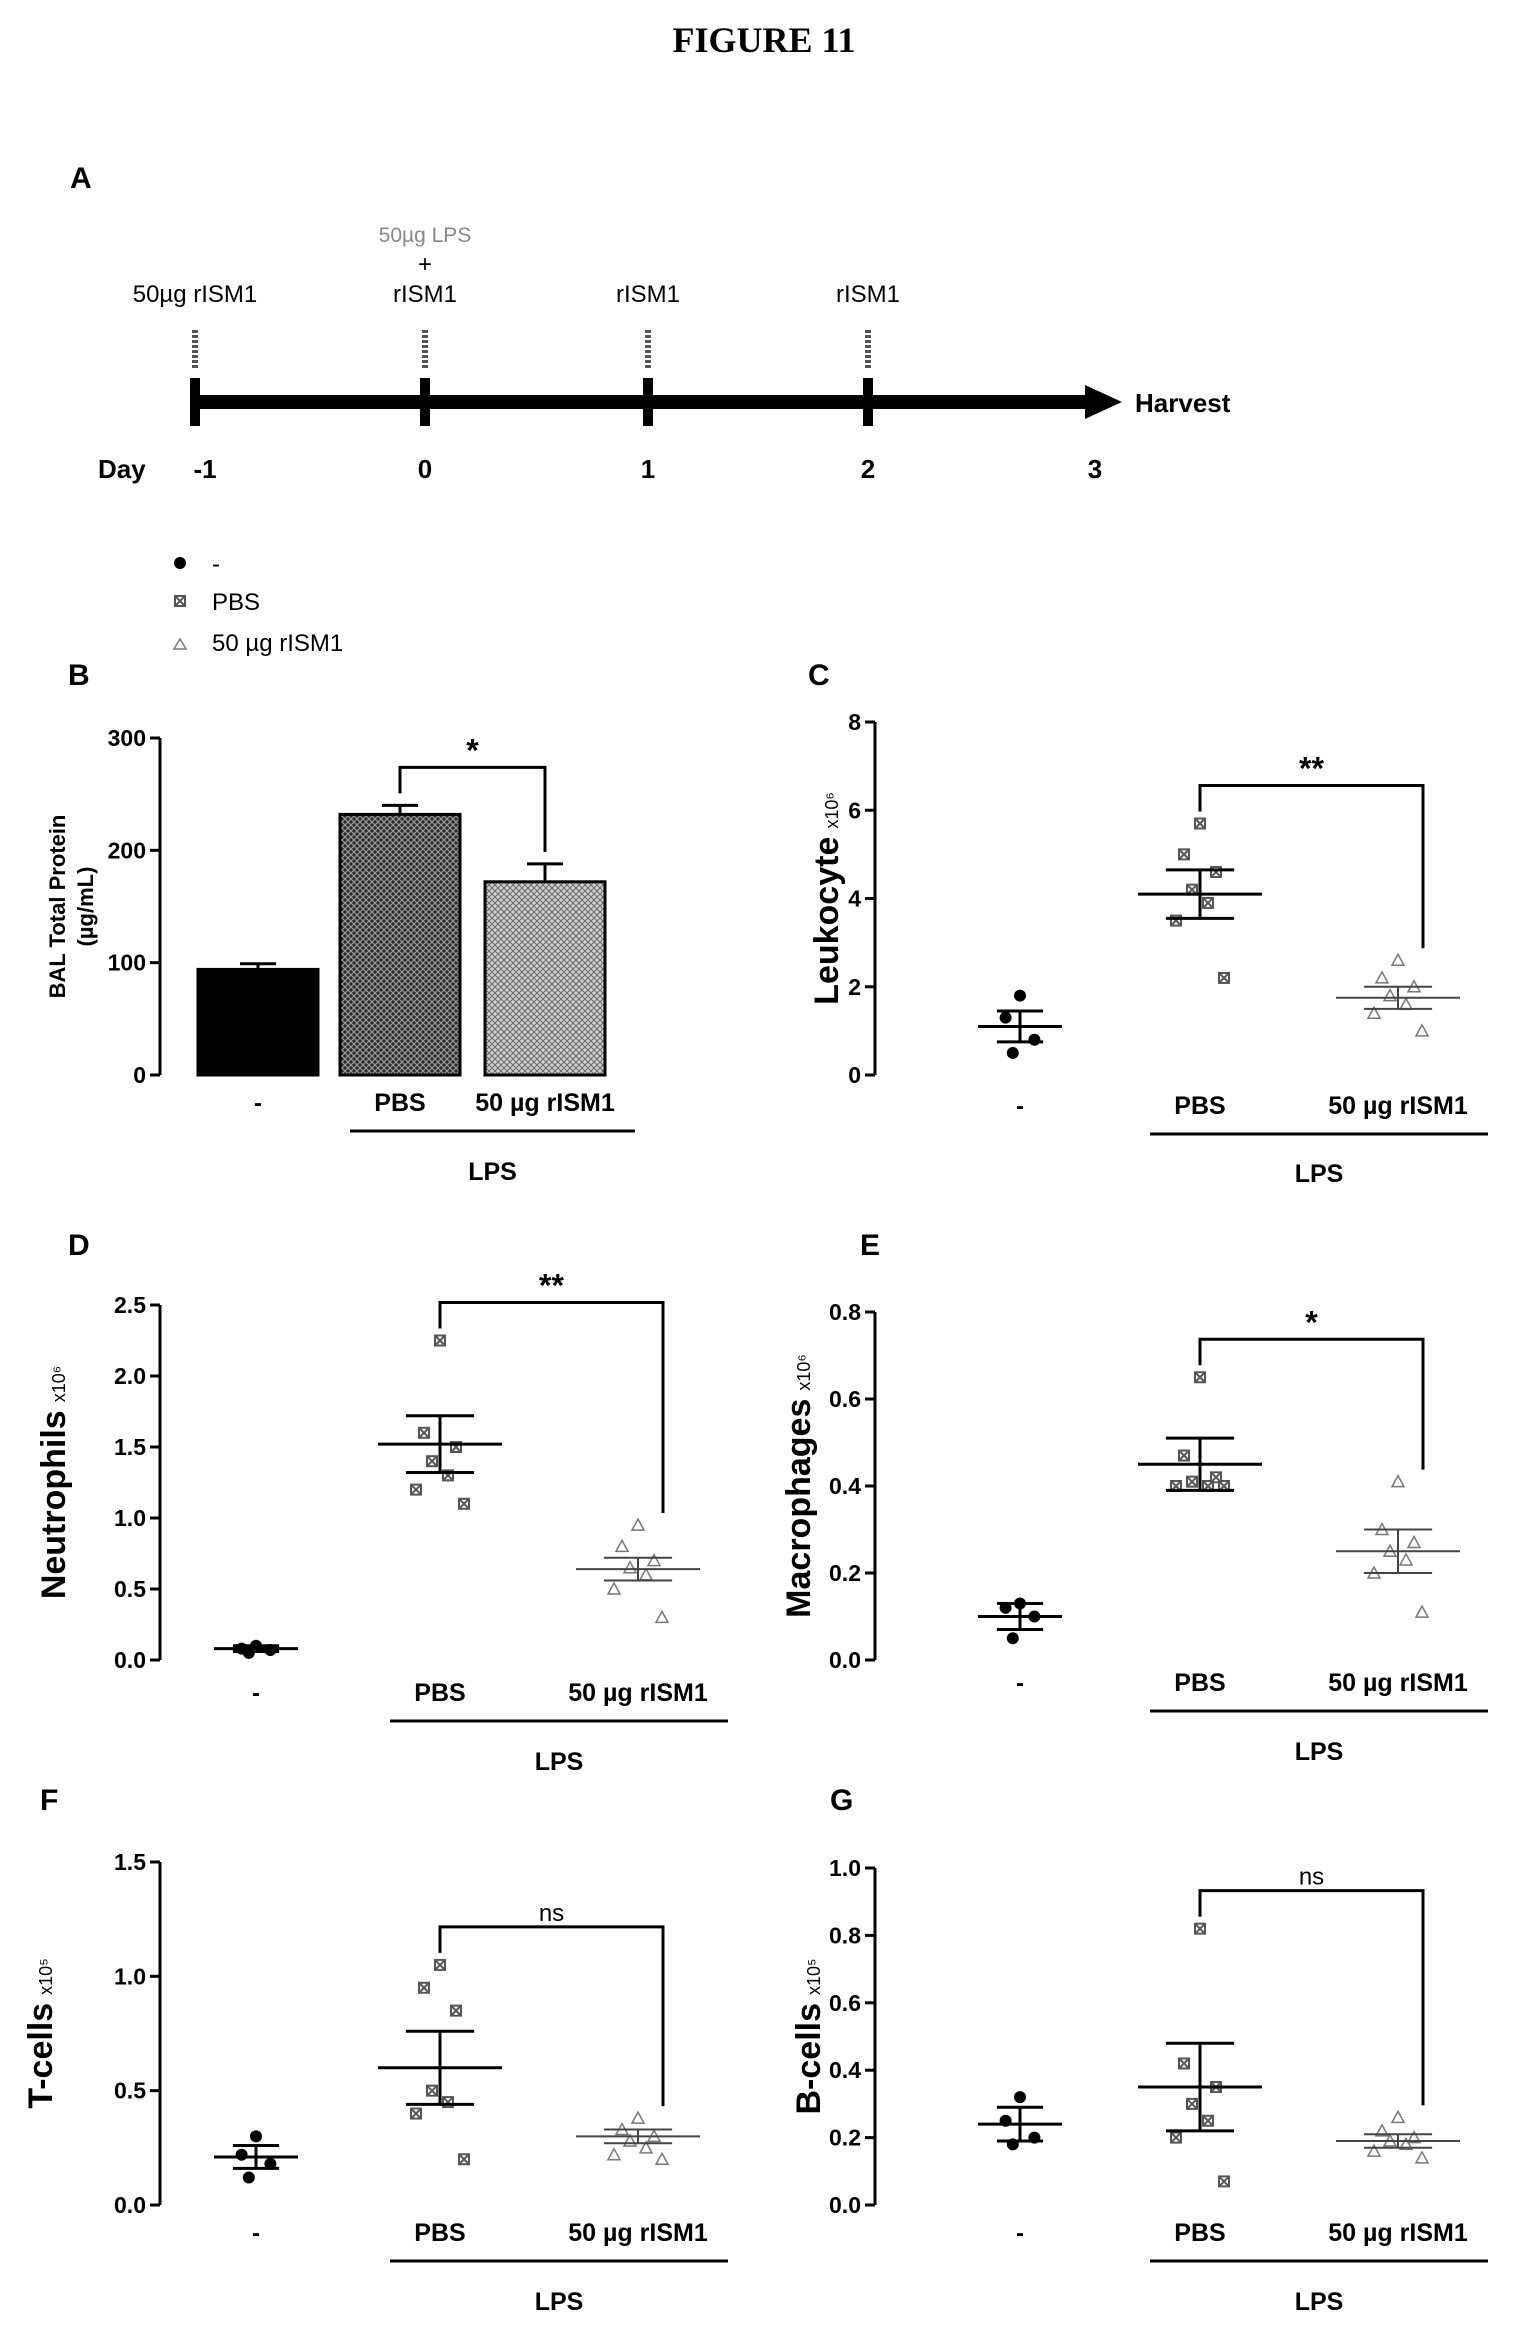  What do you see at coordinates (854, 1075) in the screenshot?
I see `y-tick-label-0: 0` at bounding box center [854, 1075].